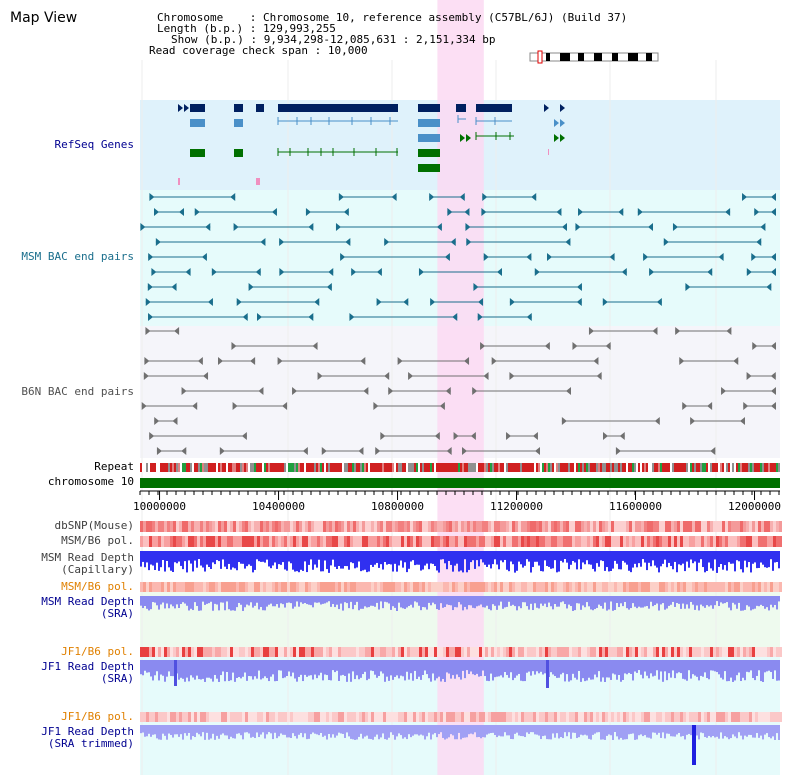 This screenshot has height=775, width=800. Describe the element at coordinates (87, 557) in the screenshot. I see `track-label-msm-depth-capillary: MSM Read Depth` at that location.